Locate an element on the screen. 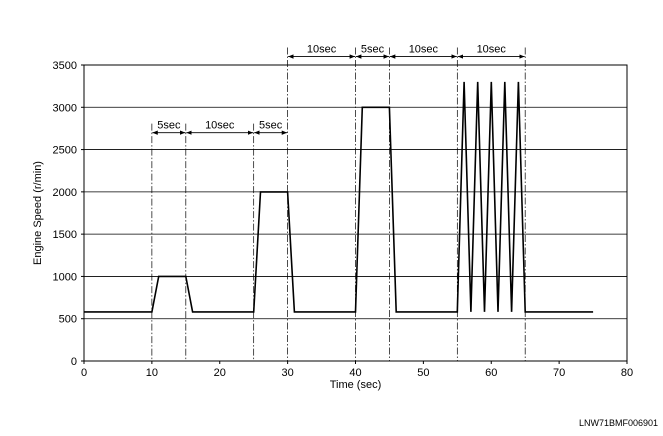 The image size is (663, 436). x-tick-label: 20 is located at coordinates (220, 373).